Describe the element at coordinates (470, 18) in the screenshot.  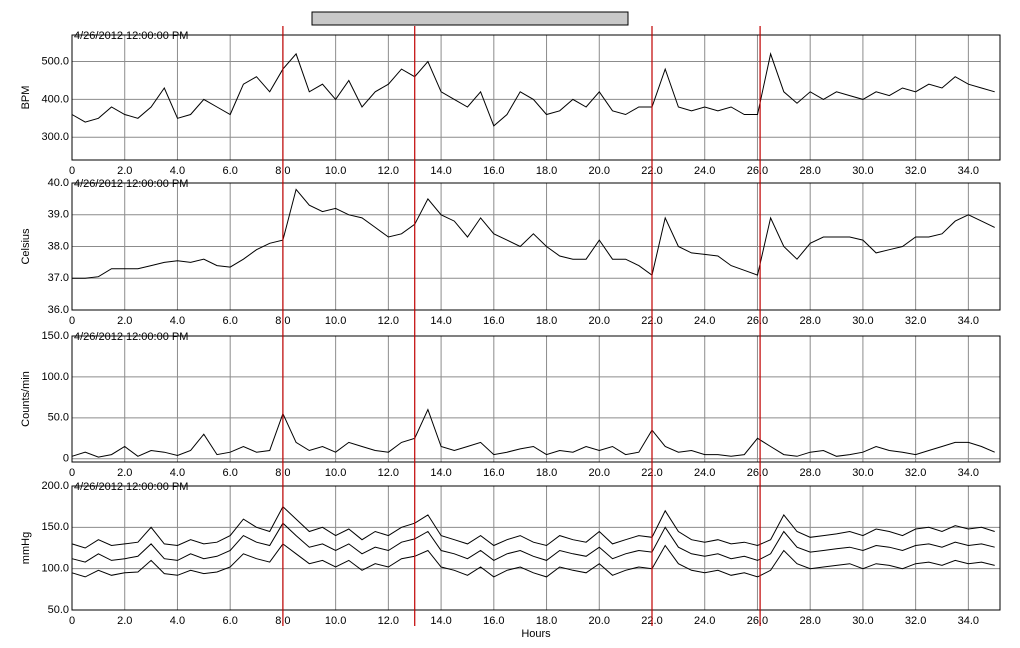
I see `scroll-bar` at that location.